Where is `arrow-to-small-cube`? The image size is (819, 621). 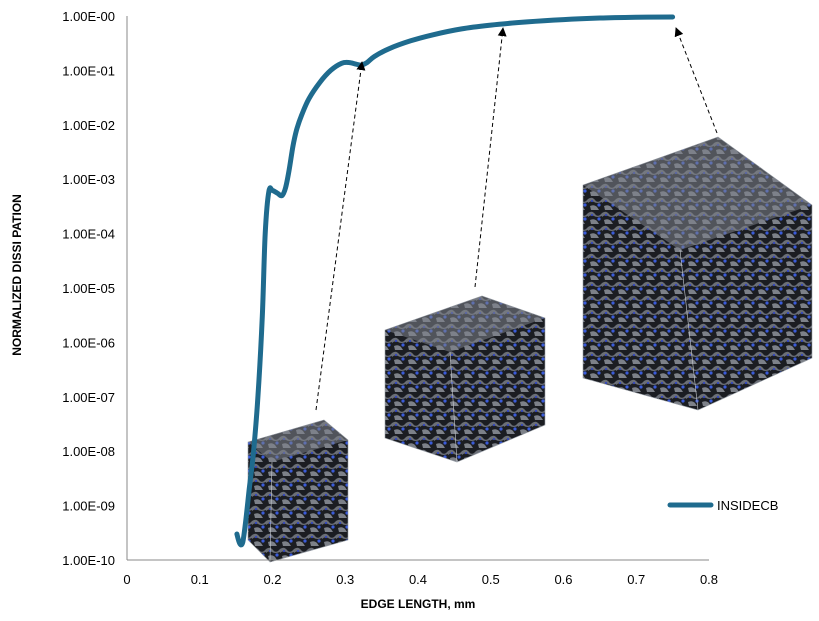
arrow-to-small-cube is located at coordinates (340, 236).